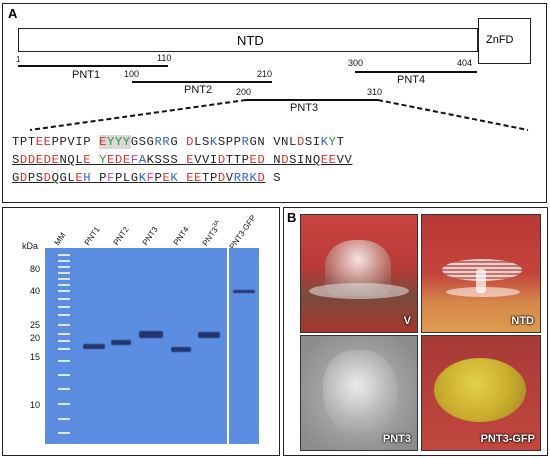 Image resolution: width=550 pixels, height=458 pixels. I want to click on photo-label-ntd: NTD, so click(522, 321).